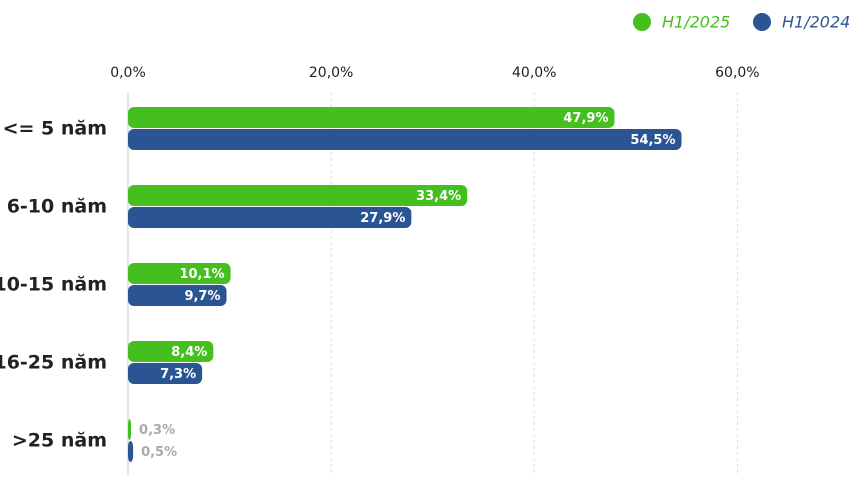  I want to click on value-label: 7,3%, so click(178, 374).